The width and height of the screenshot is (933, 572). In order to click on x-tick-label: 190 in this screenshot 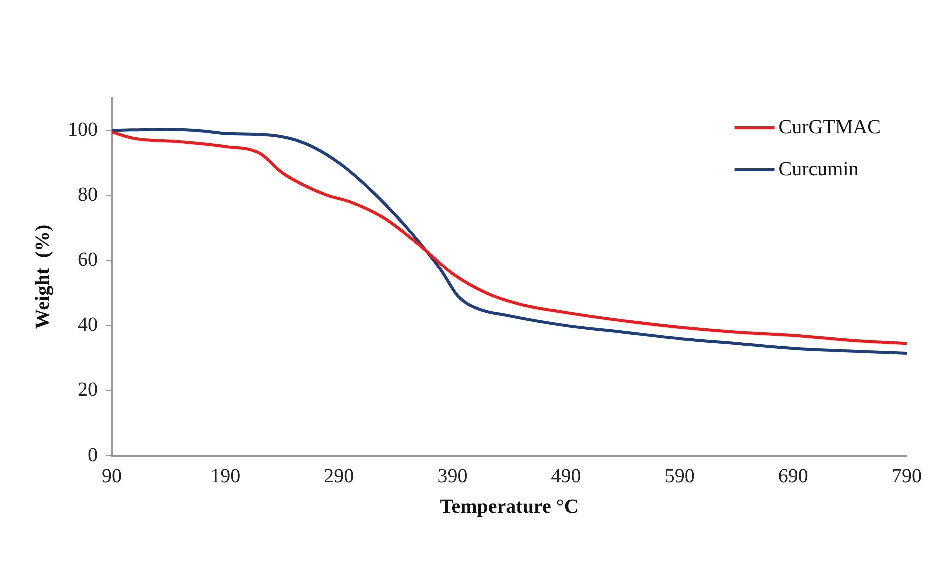, I will do `click(225, 476)`.